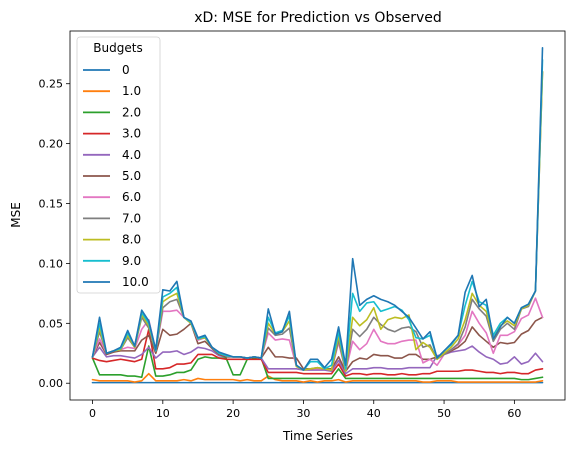  I want to click on x-tick-label-0: 0, so click(92, 413).